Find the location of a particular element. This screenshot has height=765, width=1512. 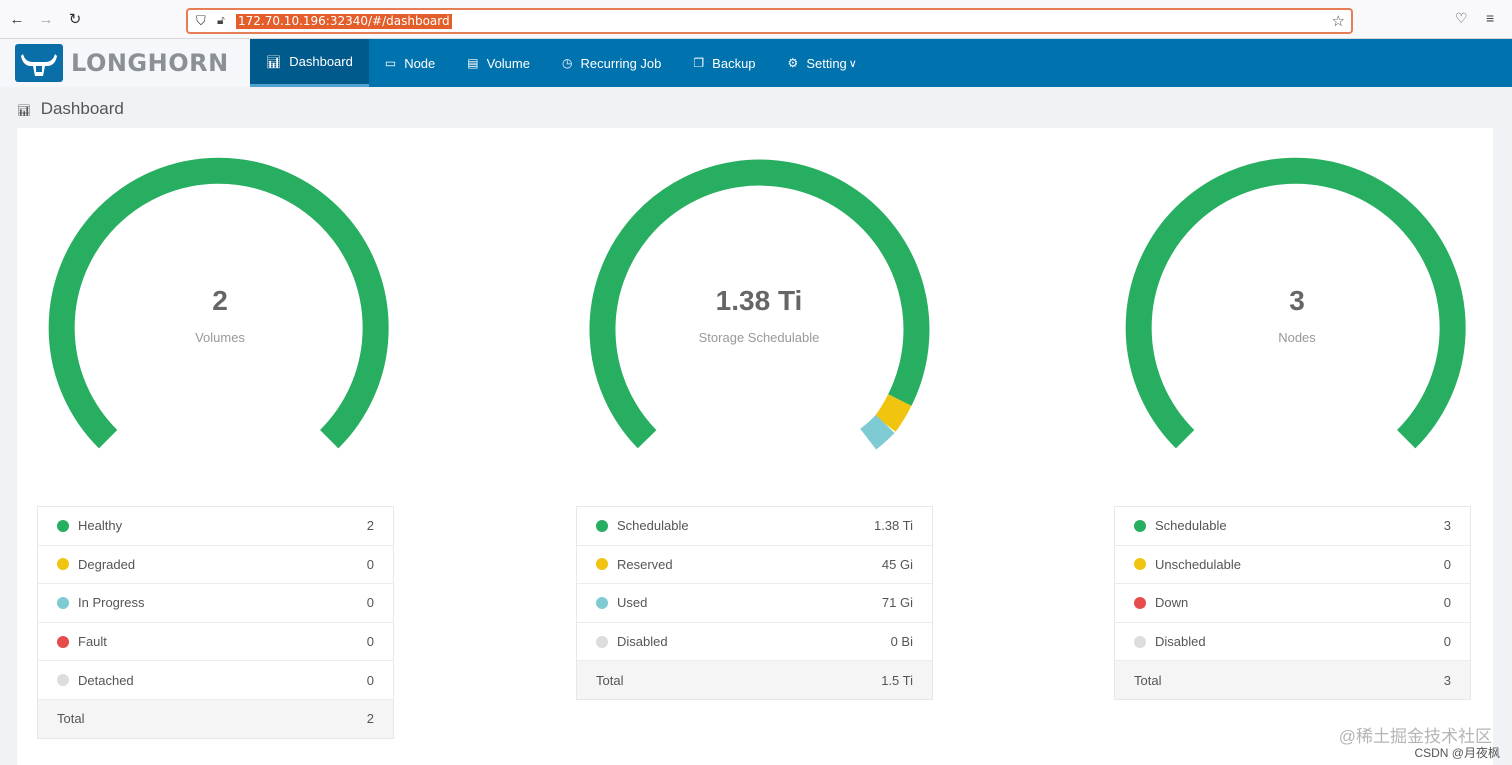

legend-value: 2 is located at coordinates (370, 526).